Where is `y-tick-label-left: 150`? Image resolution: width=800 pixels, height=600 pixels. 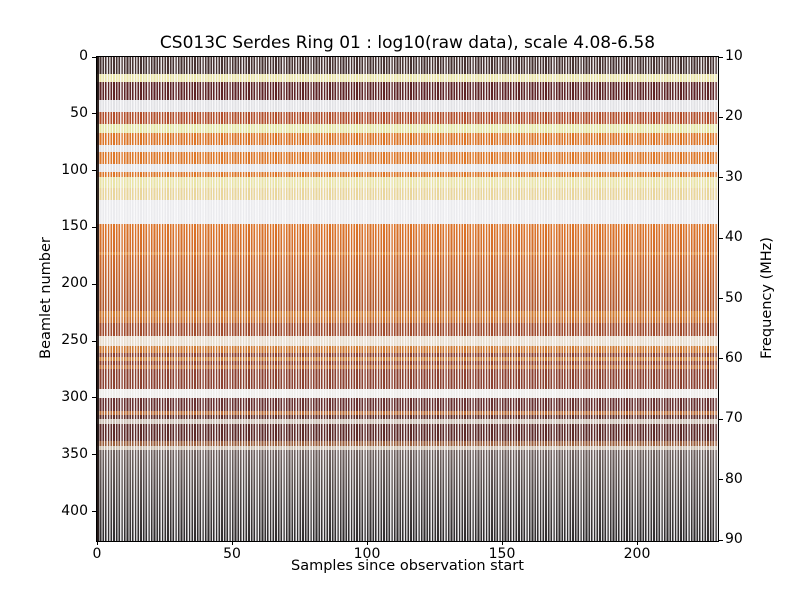
y-tick-label-left: 150 is located at coordinates (74, 226).